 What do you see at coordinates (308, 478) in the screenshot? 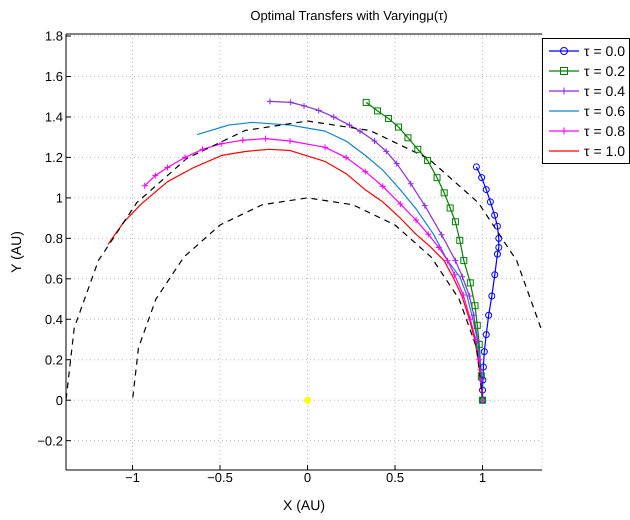
I see `x-tick-label: 0` at bounding box center [308, 478].